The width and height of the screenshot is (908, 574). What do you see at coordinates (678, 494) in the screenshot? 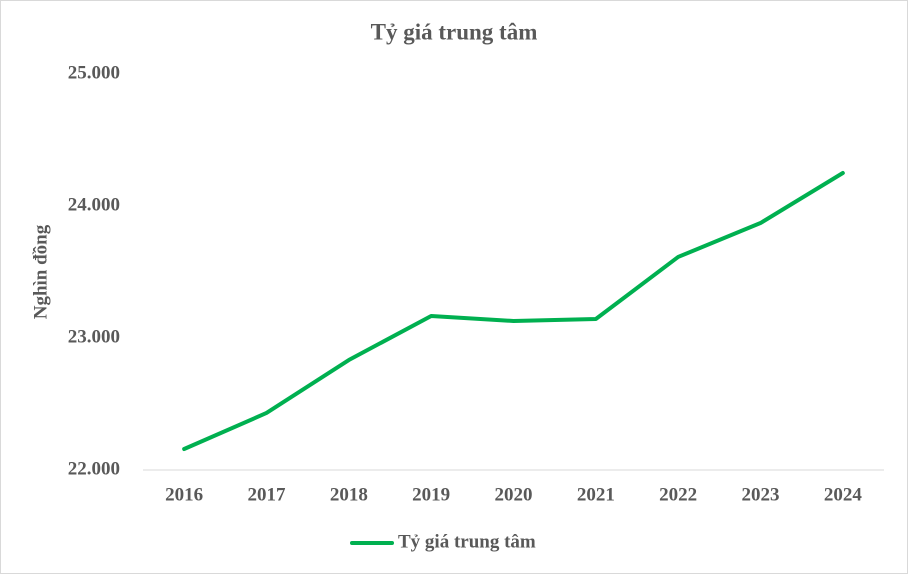
I see `x-tick-label: 2022` at bounding box center [678, 494].